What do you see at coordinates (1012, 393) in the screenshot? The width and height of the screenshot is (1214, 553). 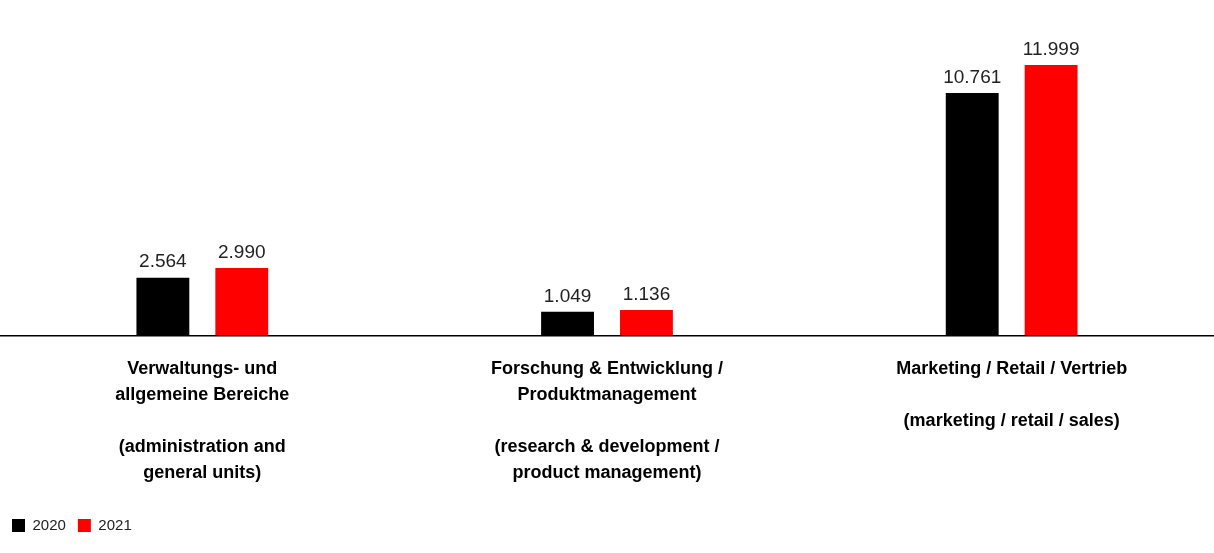 I see `category-label: Marketing / Retail / Vertrieb (marketing / retail / sales)` at bounding box center [1012, 393].